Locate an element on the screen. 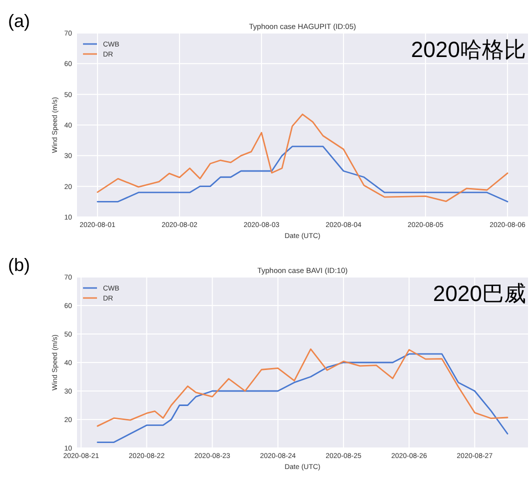 Image resolution: width=531 pixels, height=479 pixels. annotation: 2020巴威 is located at coordinates (479, 293).